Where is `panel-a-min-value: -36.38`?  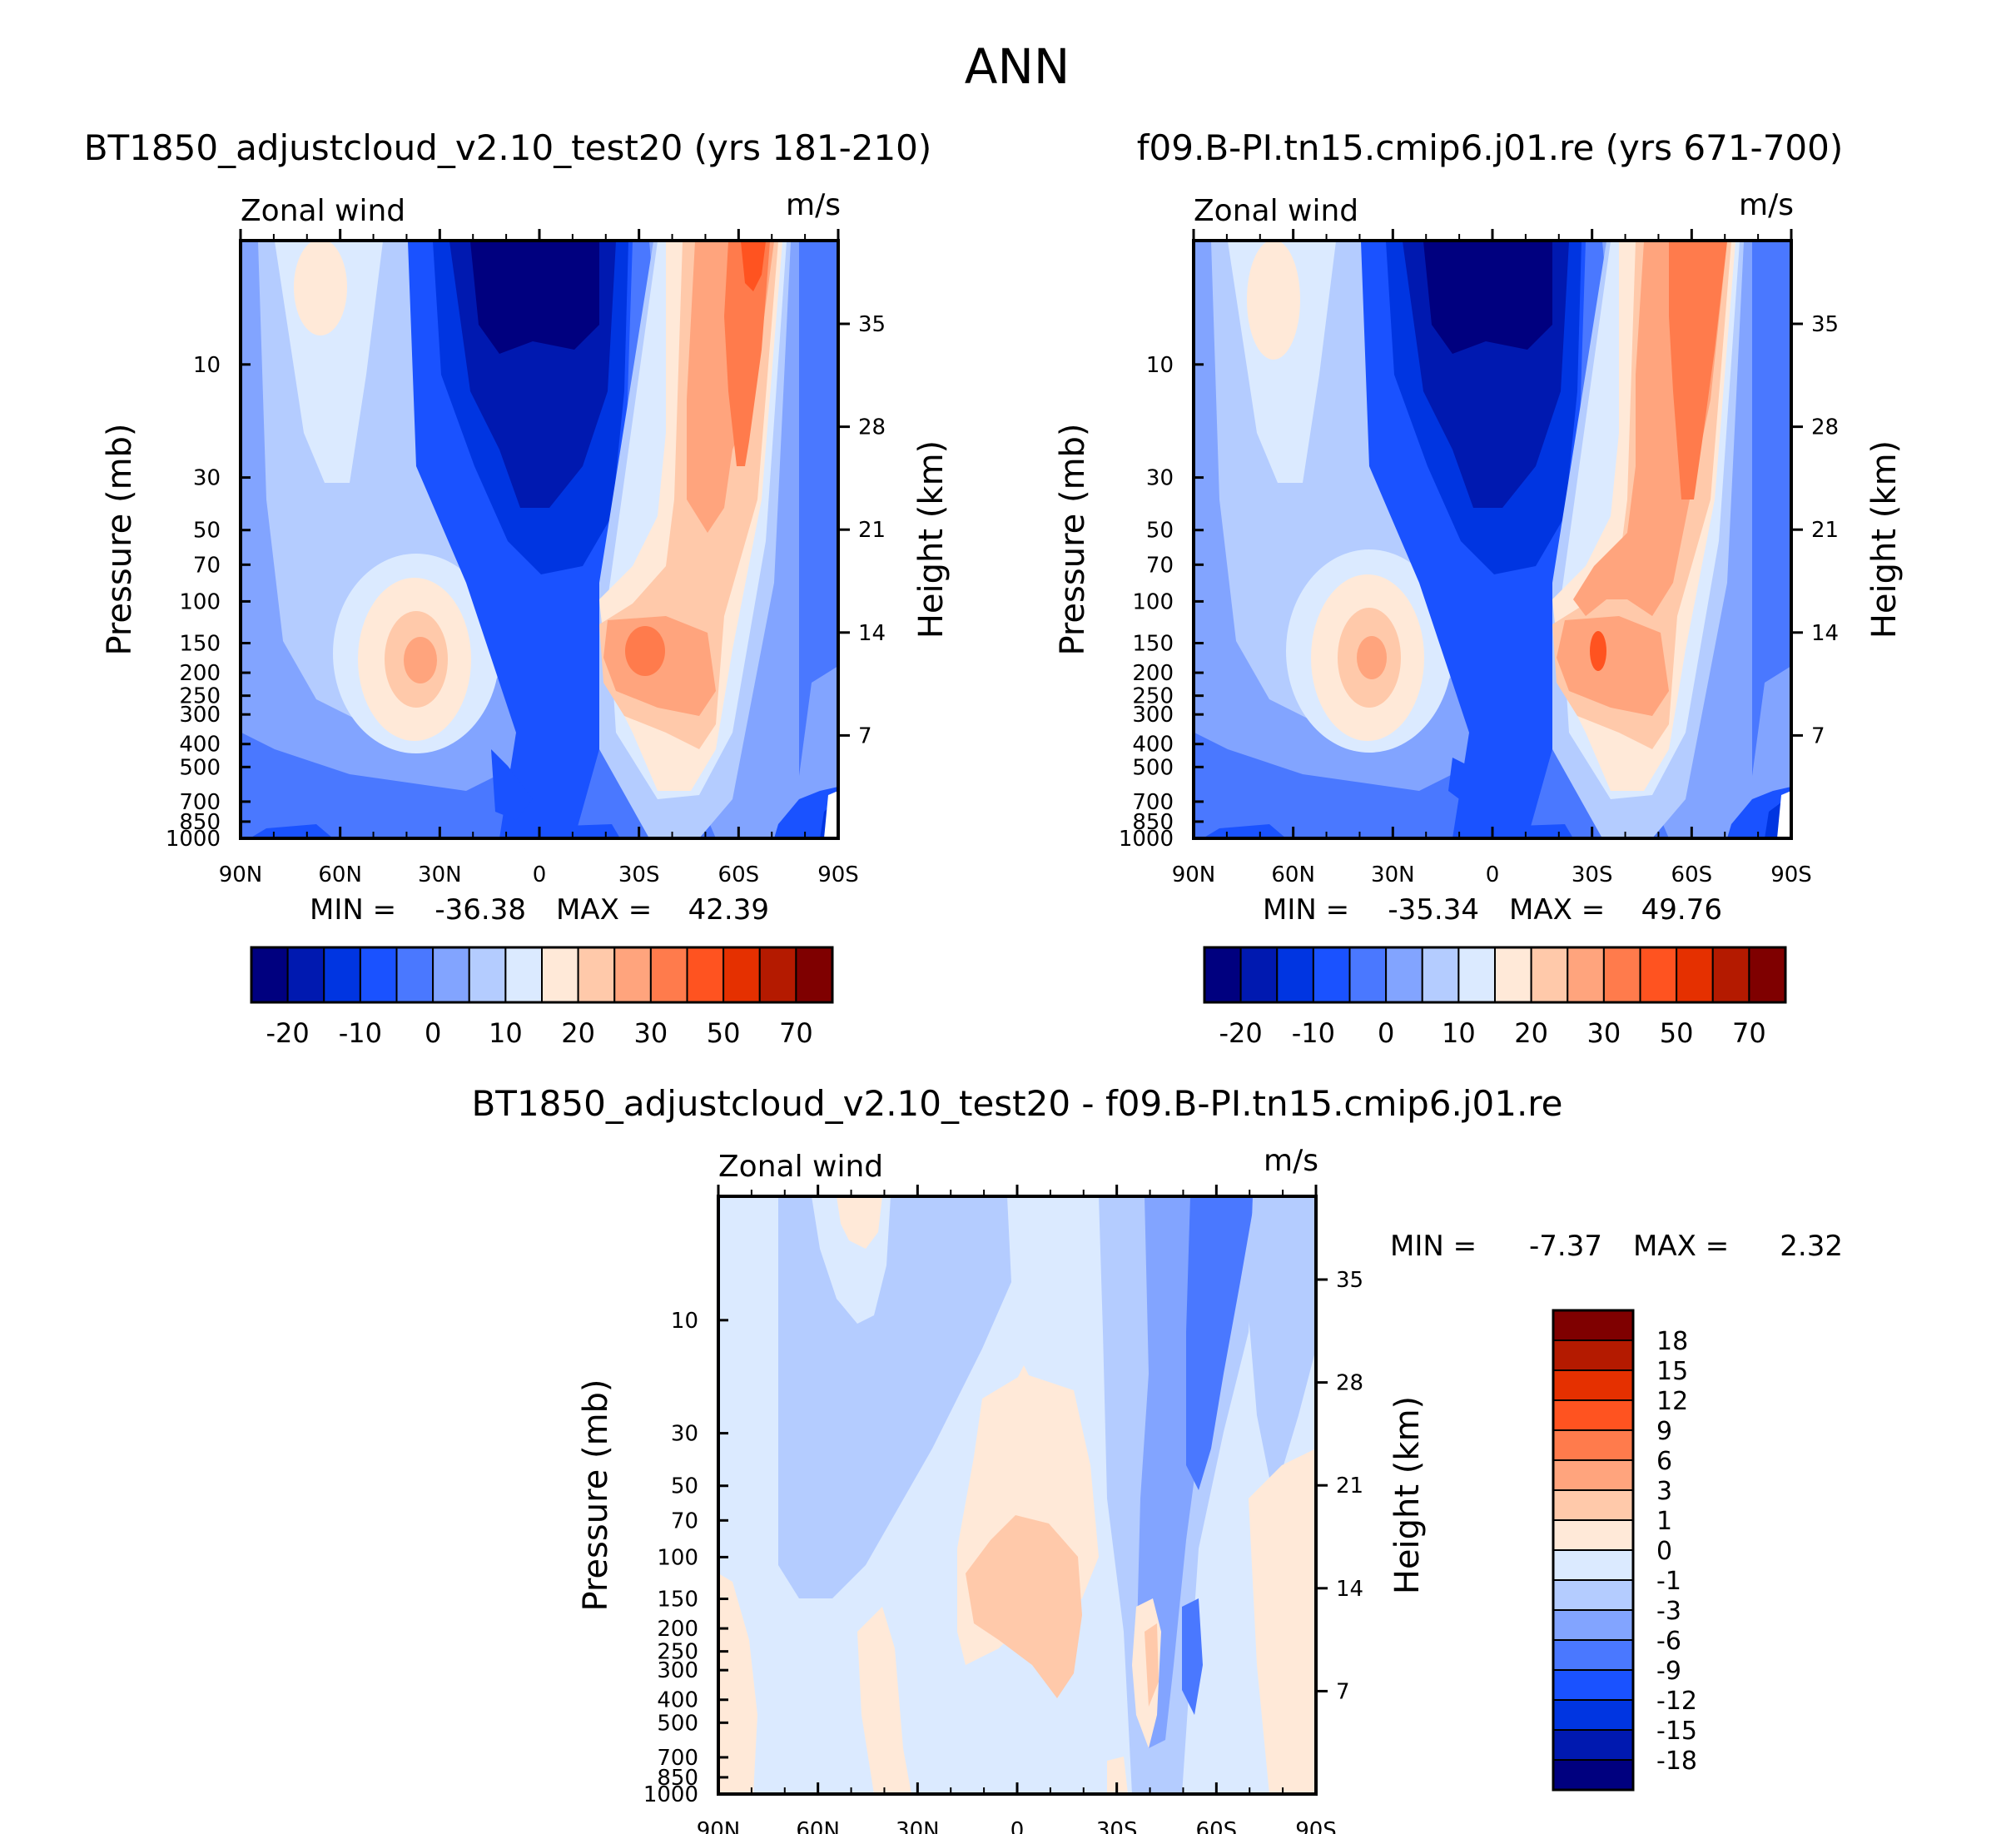
panel-a-min-value: -36.38 is located at coordinates (480, 910).